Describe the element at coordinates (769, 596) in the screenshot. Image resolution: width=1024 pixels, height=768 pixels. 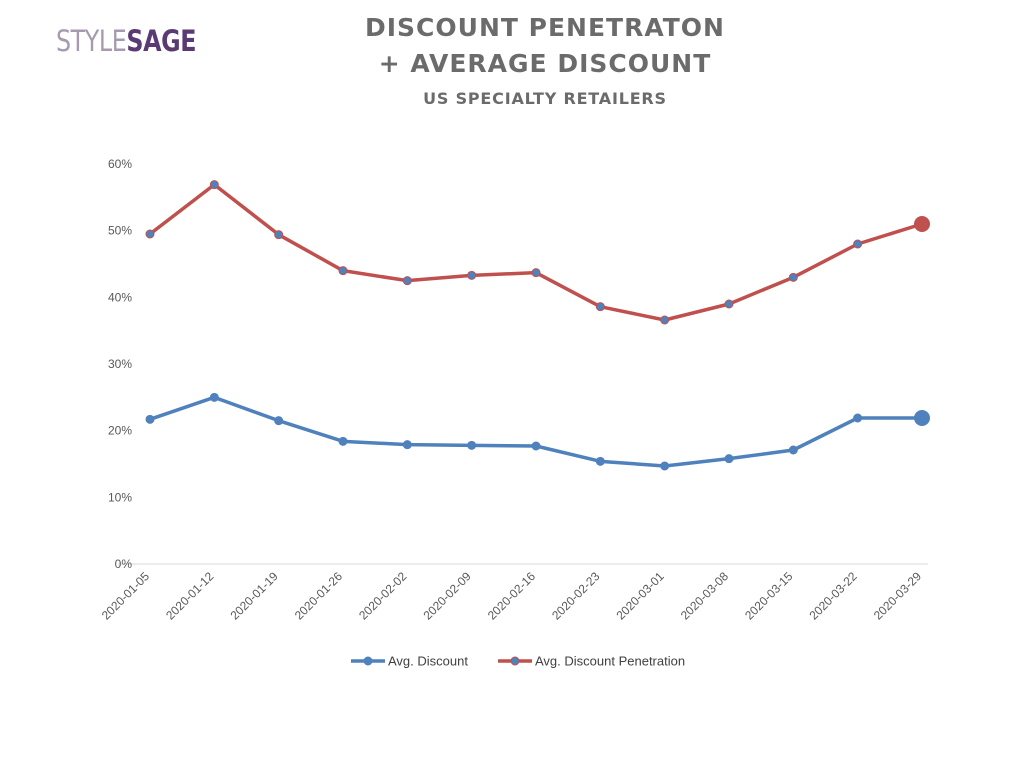
I see `x-tick-label: 2020-03-15` at that location.